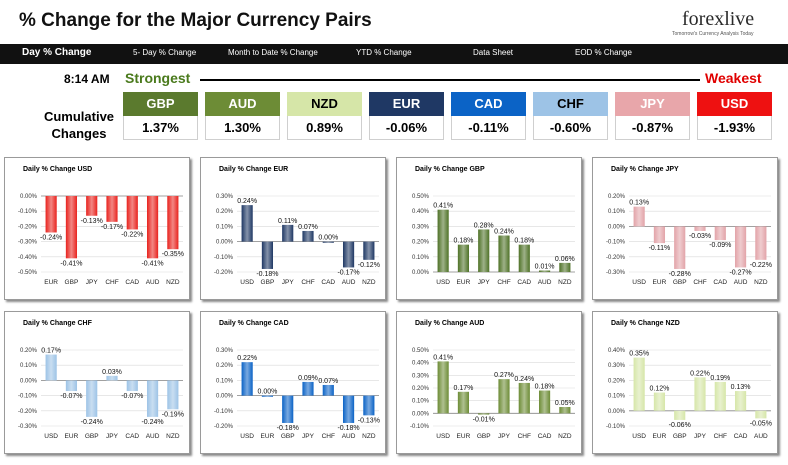 This screenshot has height=465, width=788. Describe the element at coordinates (660, 248) in the screenshot. I see `data-label: -0.11%` at that location.